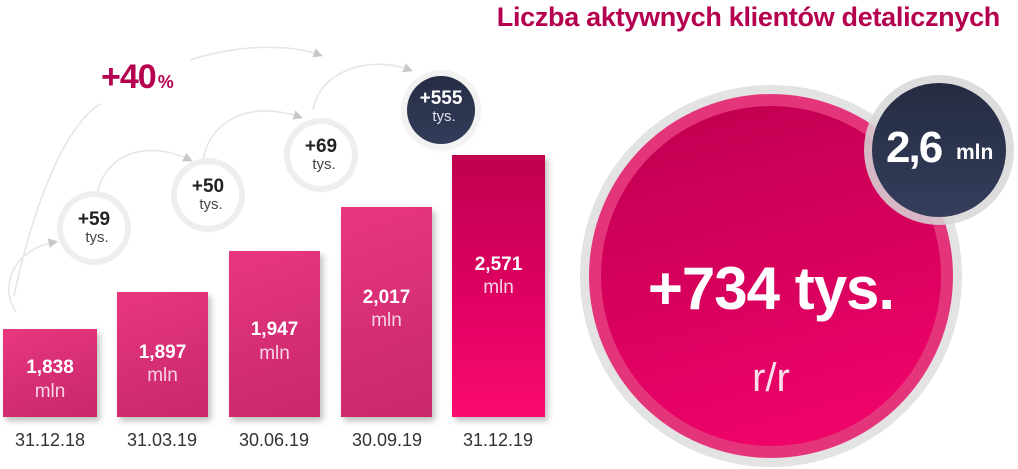 The image size is (1018, 469). I want to click on total-unit: mln, so click(975, 152).